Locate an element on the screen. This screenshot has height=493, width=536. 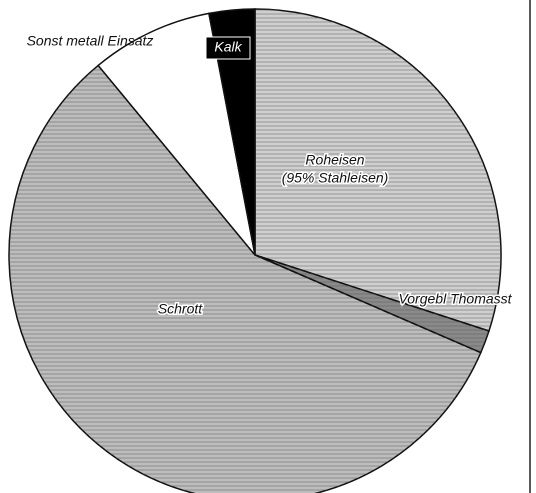
label-box is located at coordinates (228, 48).